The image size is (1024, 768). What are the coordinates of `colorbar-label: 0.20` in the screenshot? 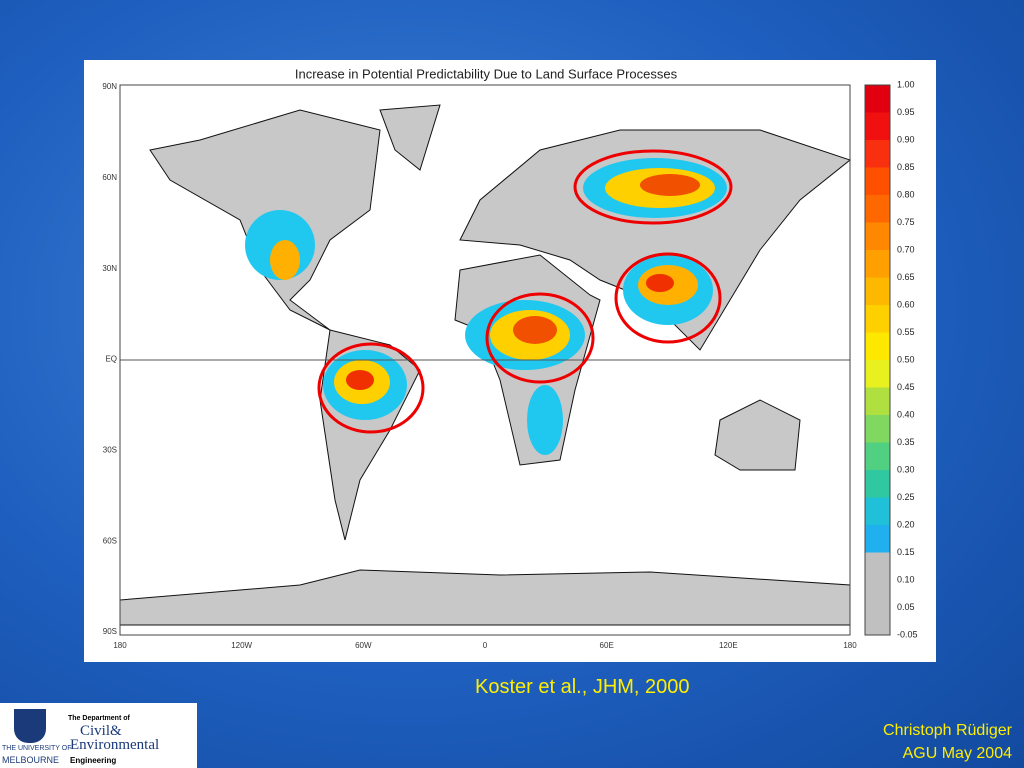 It's located at (906, 524).